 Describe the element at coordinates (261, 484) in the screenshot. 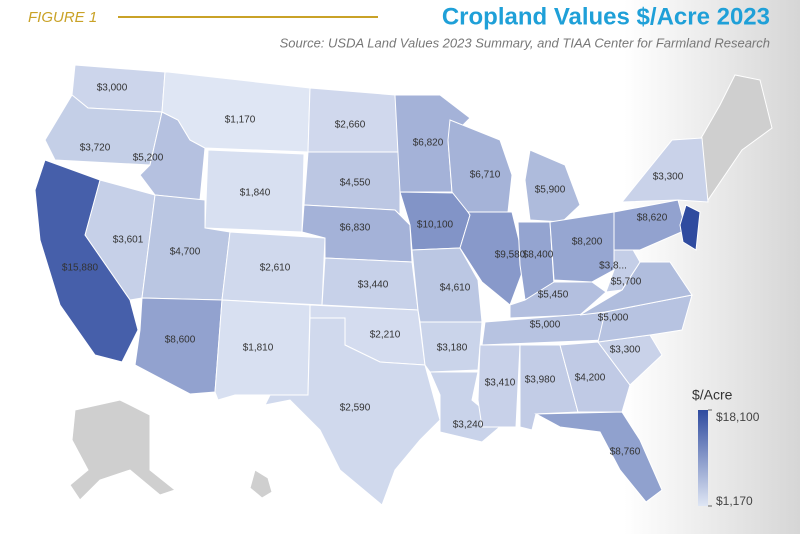

I see `hawaii` at that location.